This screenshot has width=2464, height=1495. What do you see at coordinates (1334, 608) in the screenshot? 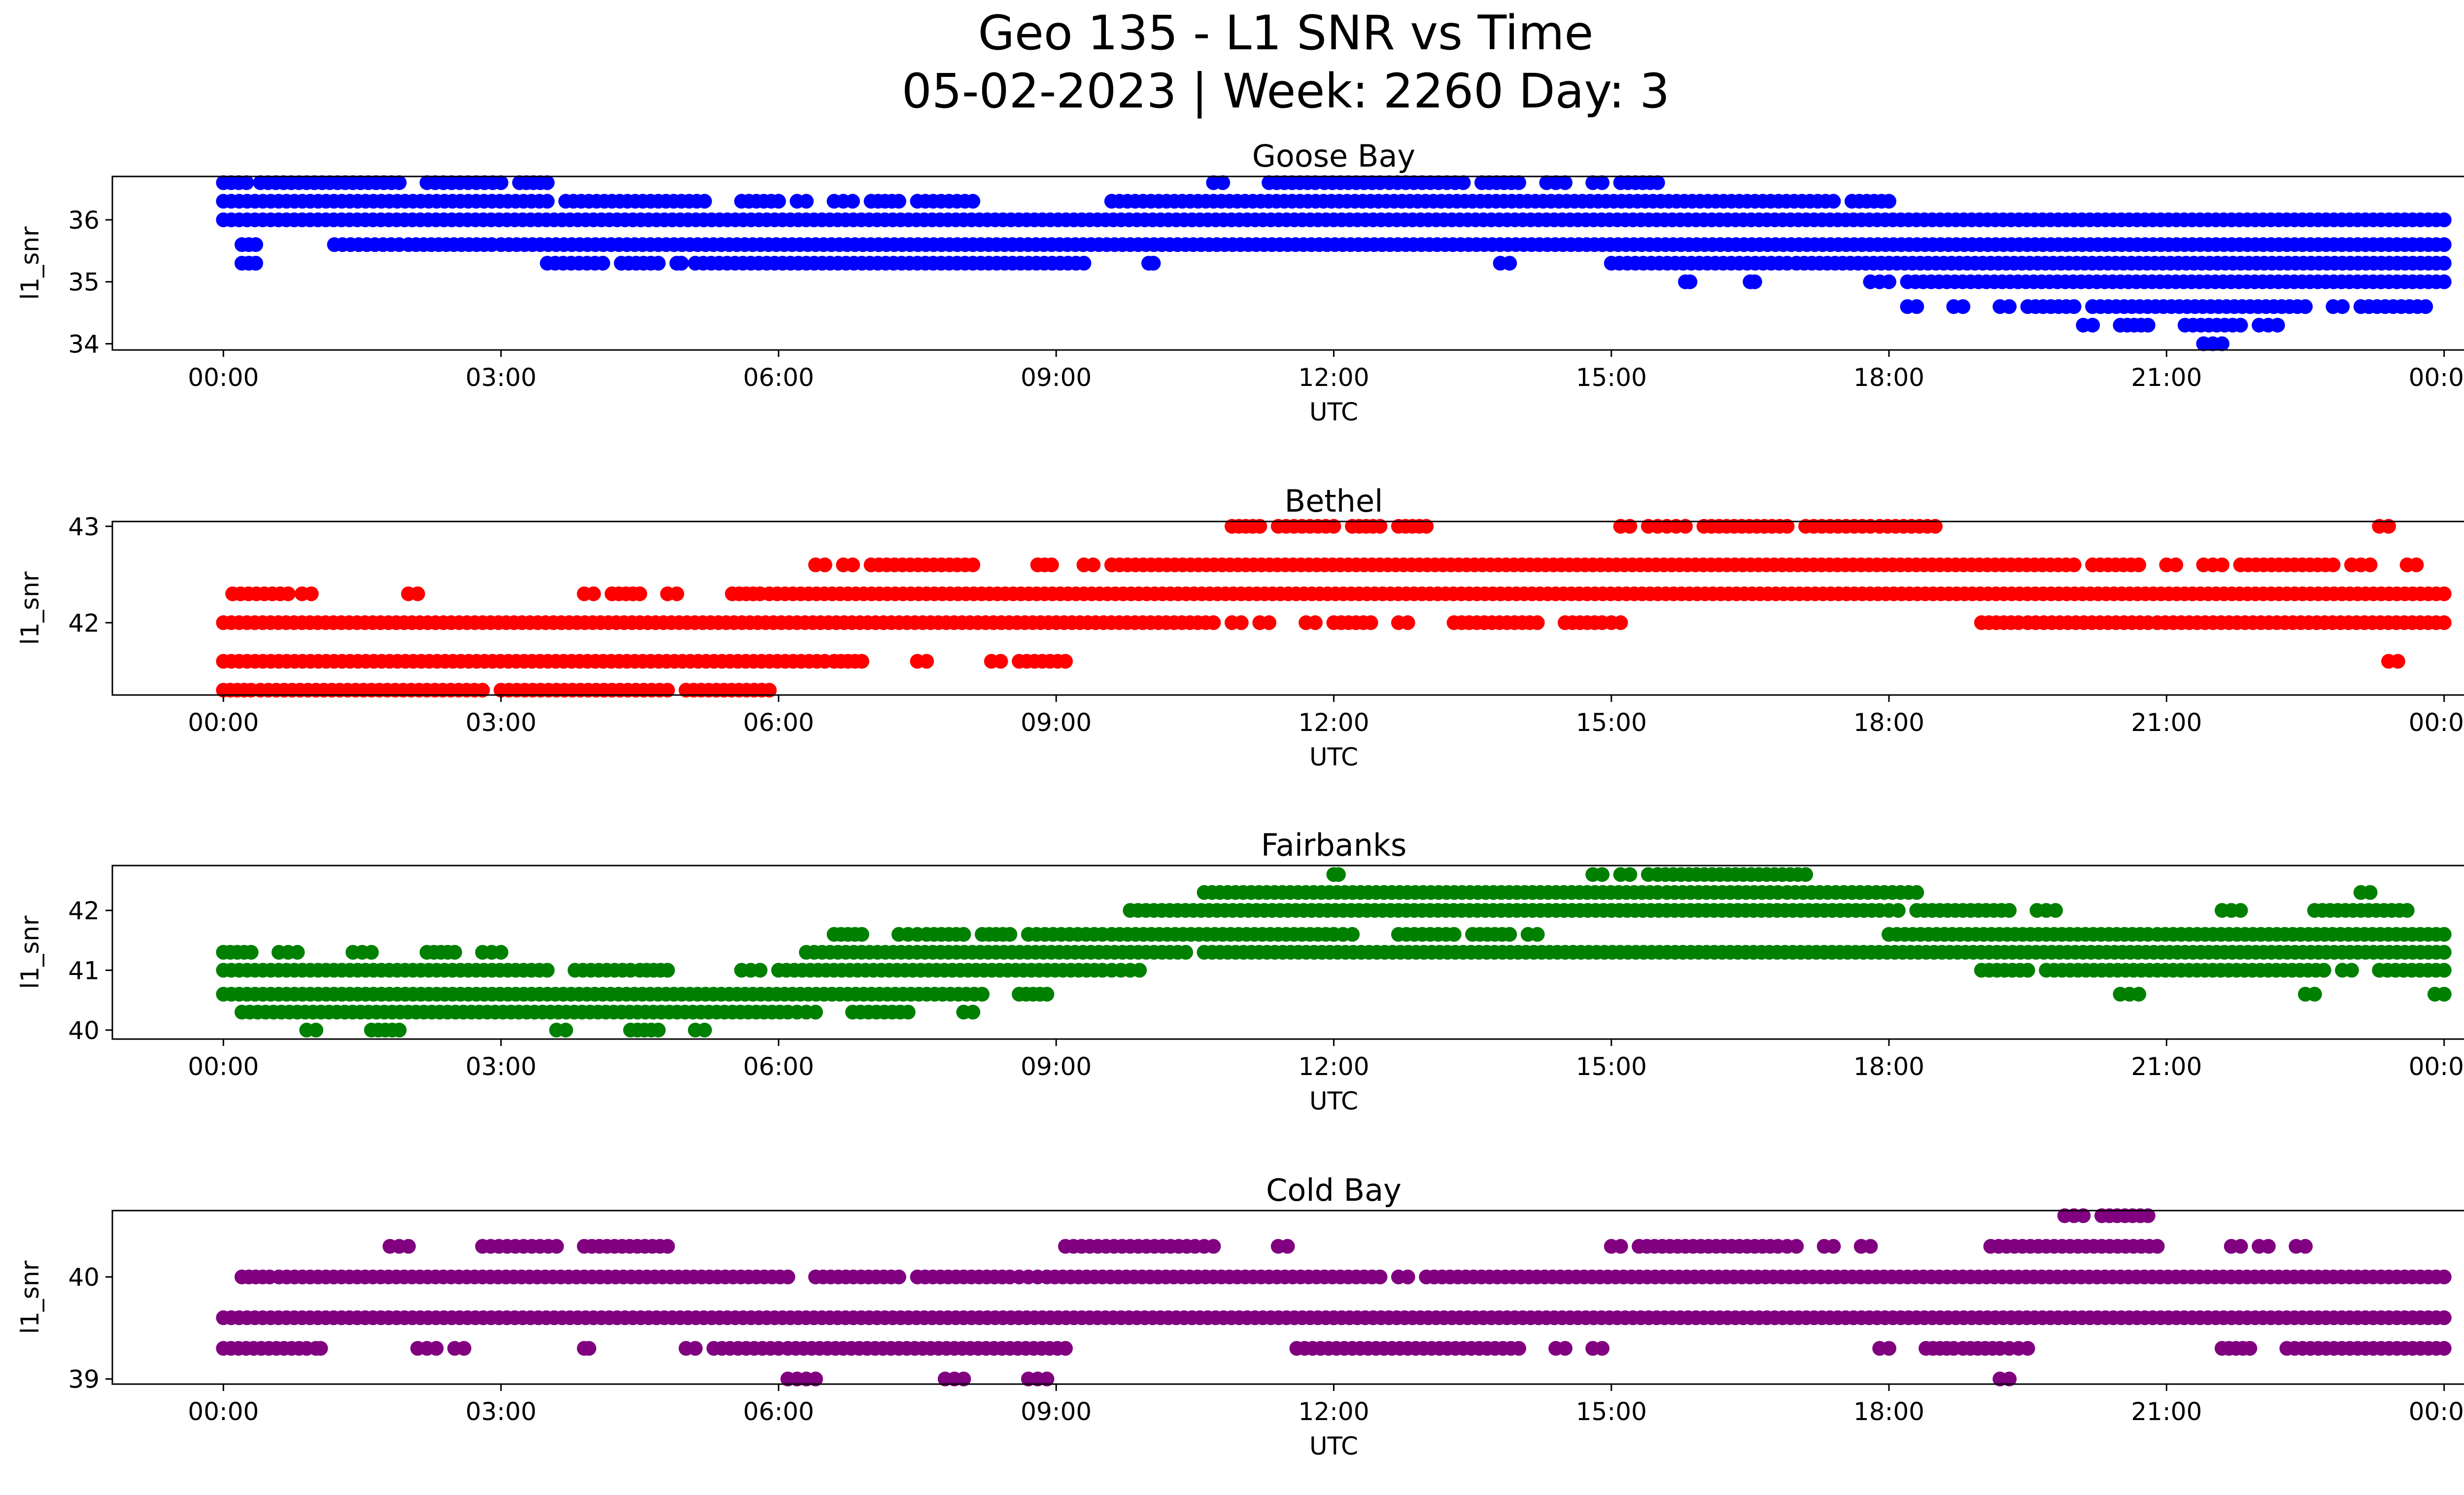
I see `series-bethel` at bounding box center [1334, 608].